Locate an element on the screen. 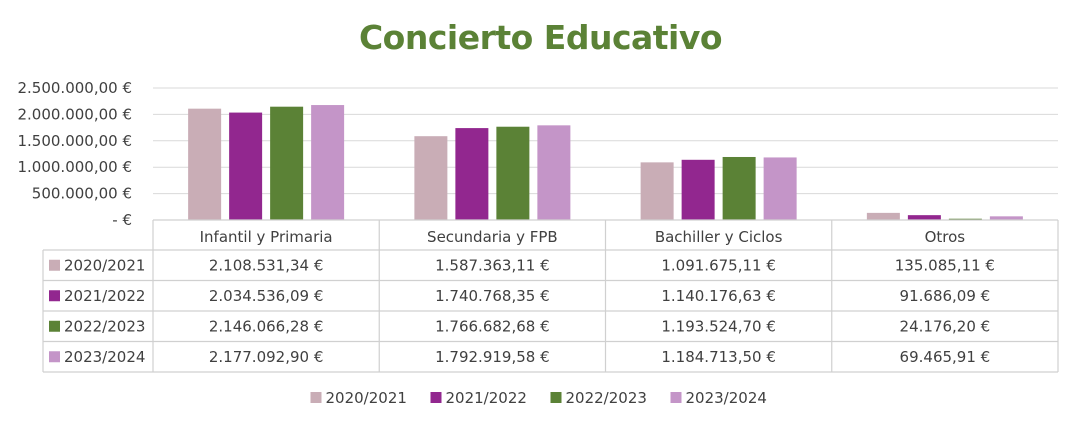 The image size is (1081, 429). data-label: 1.740.768,35 € is located at coordinates (492, 296).